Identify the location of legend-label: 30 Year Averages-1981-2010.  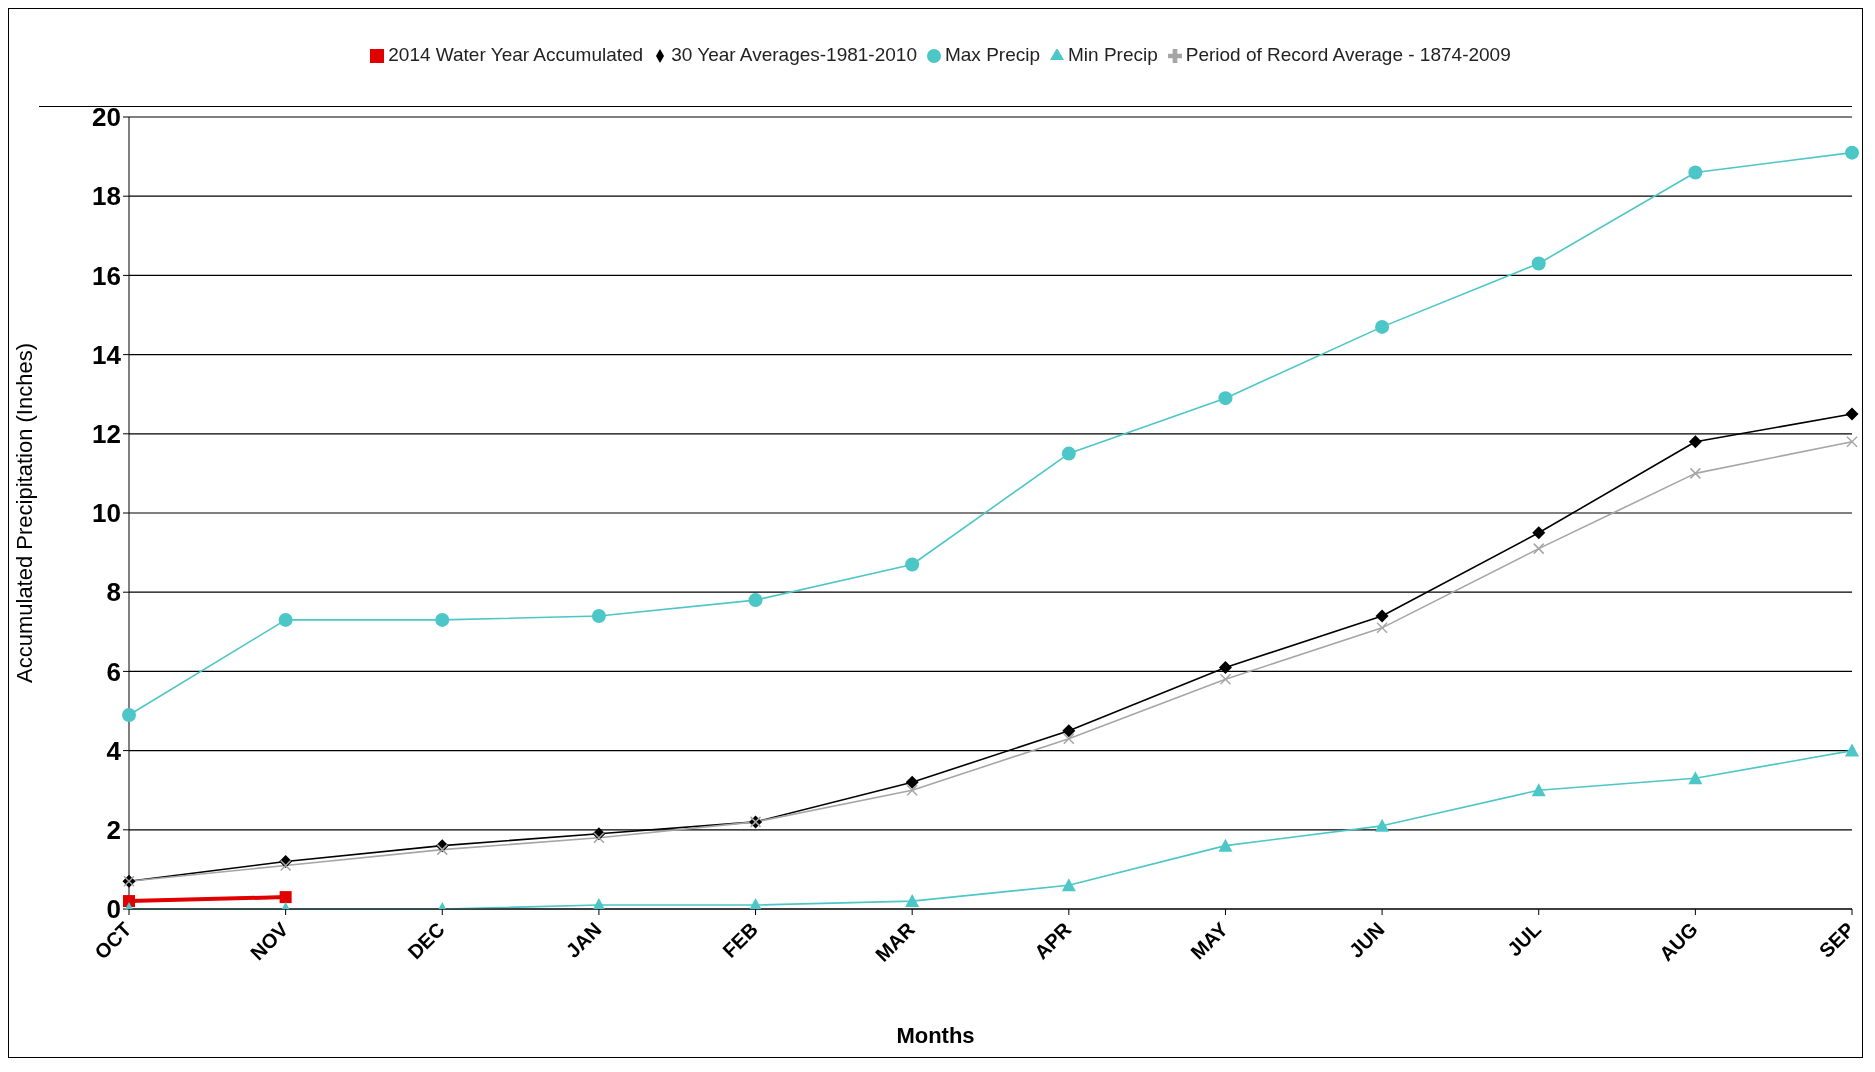
(794, 54).